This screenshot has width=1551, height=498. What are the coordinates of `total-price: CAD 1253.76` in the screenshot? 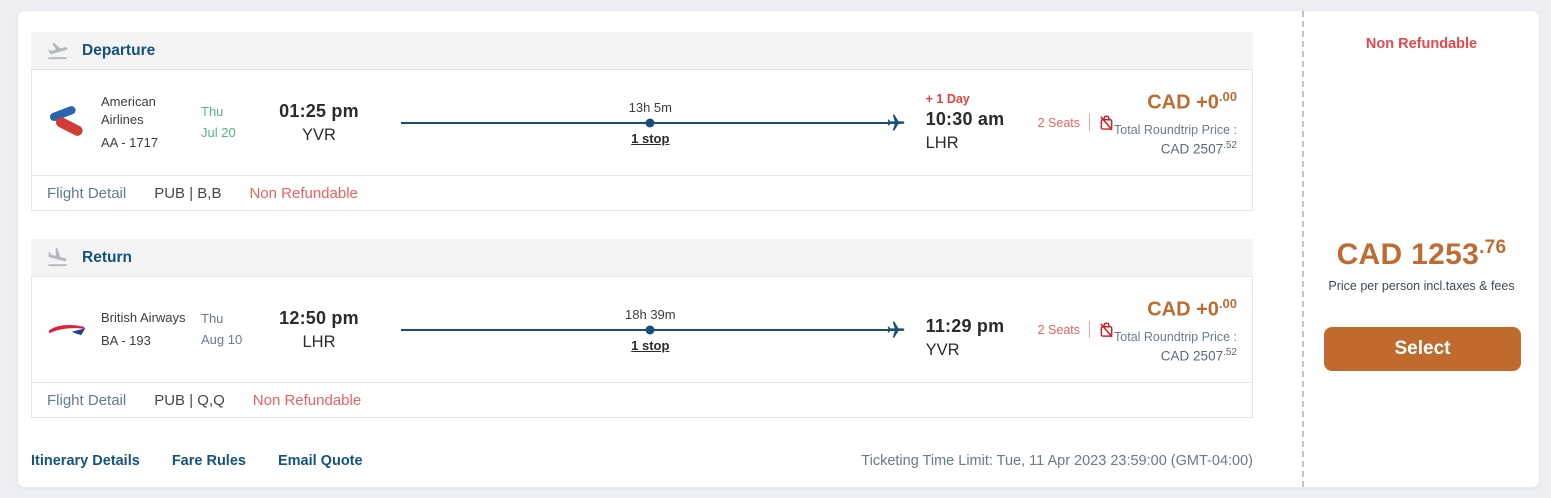 It's located at (1421, 254).